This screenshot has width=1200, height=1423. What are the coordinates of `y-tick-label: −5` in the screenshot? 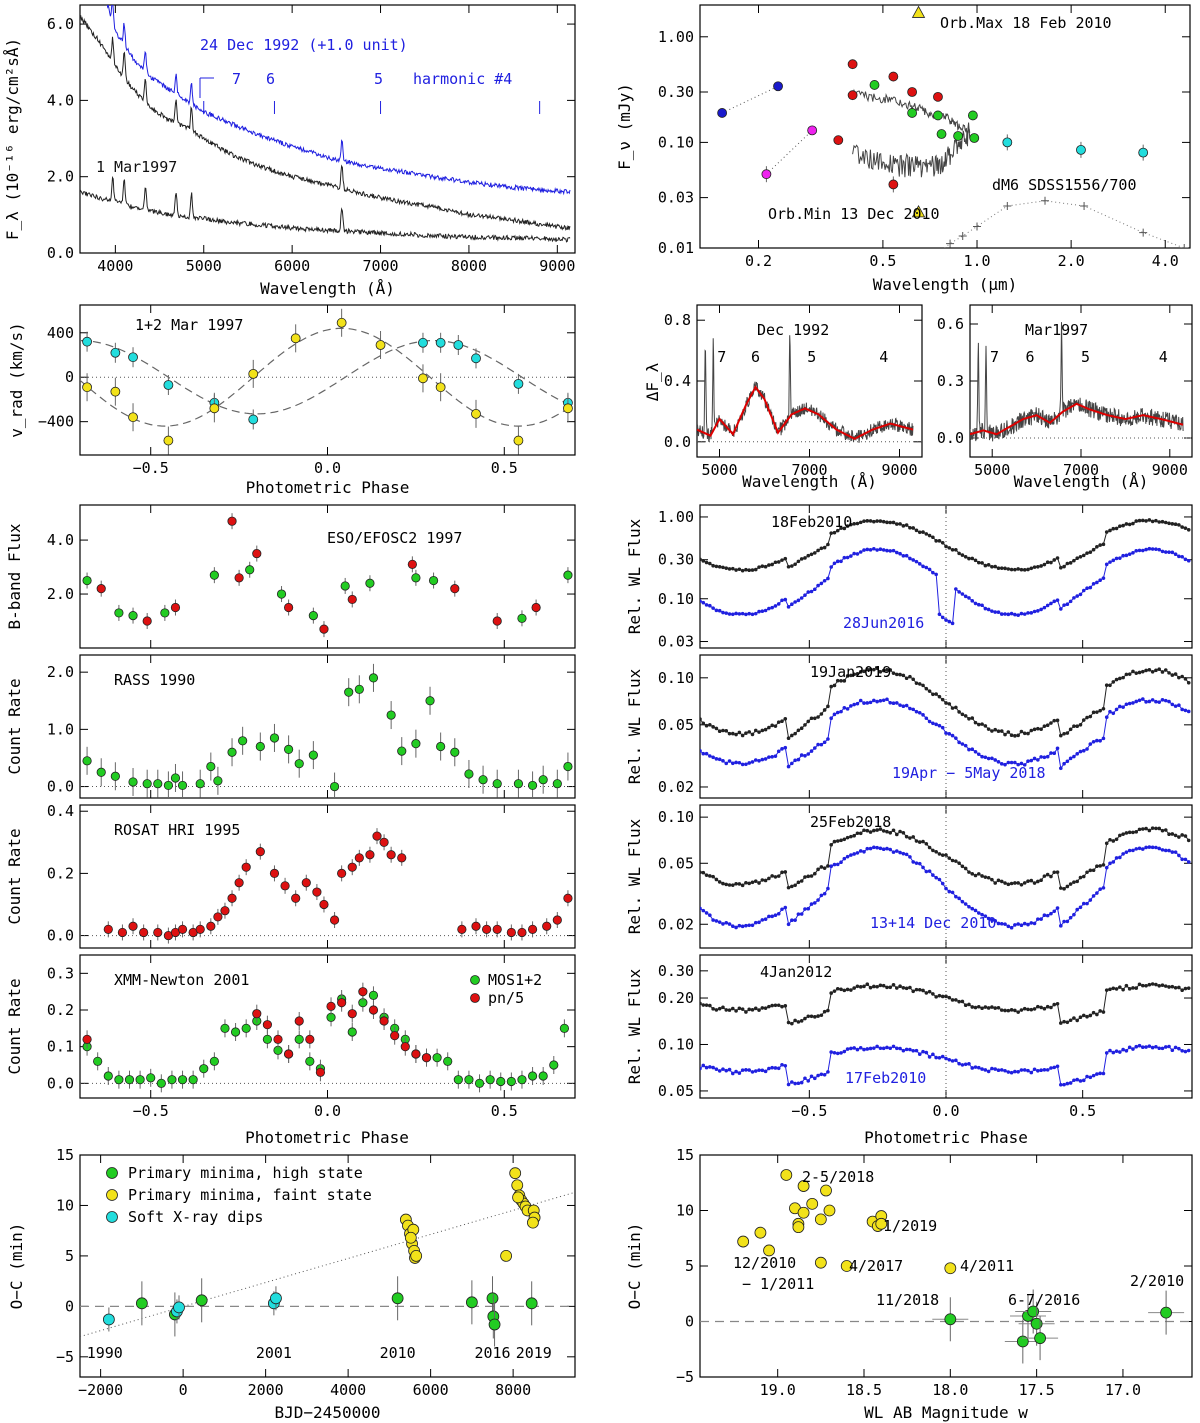 It's located at (685, 1377).